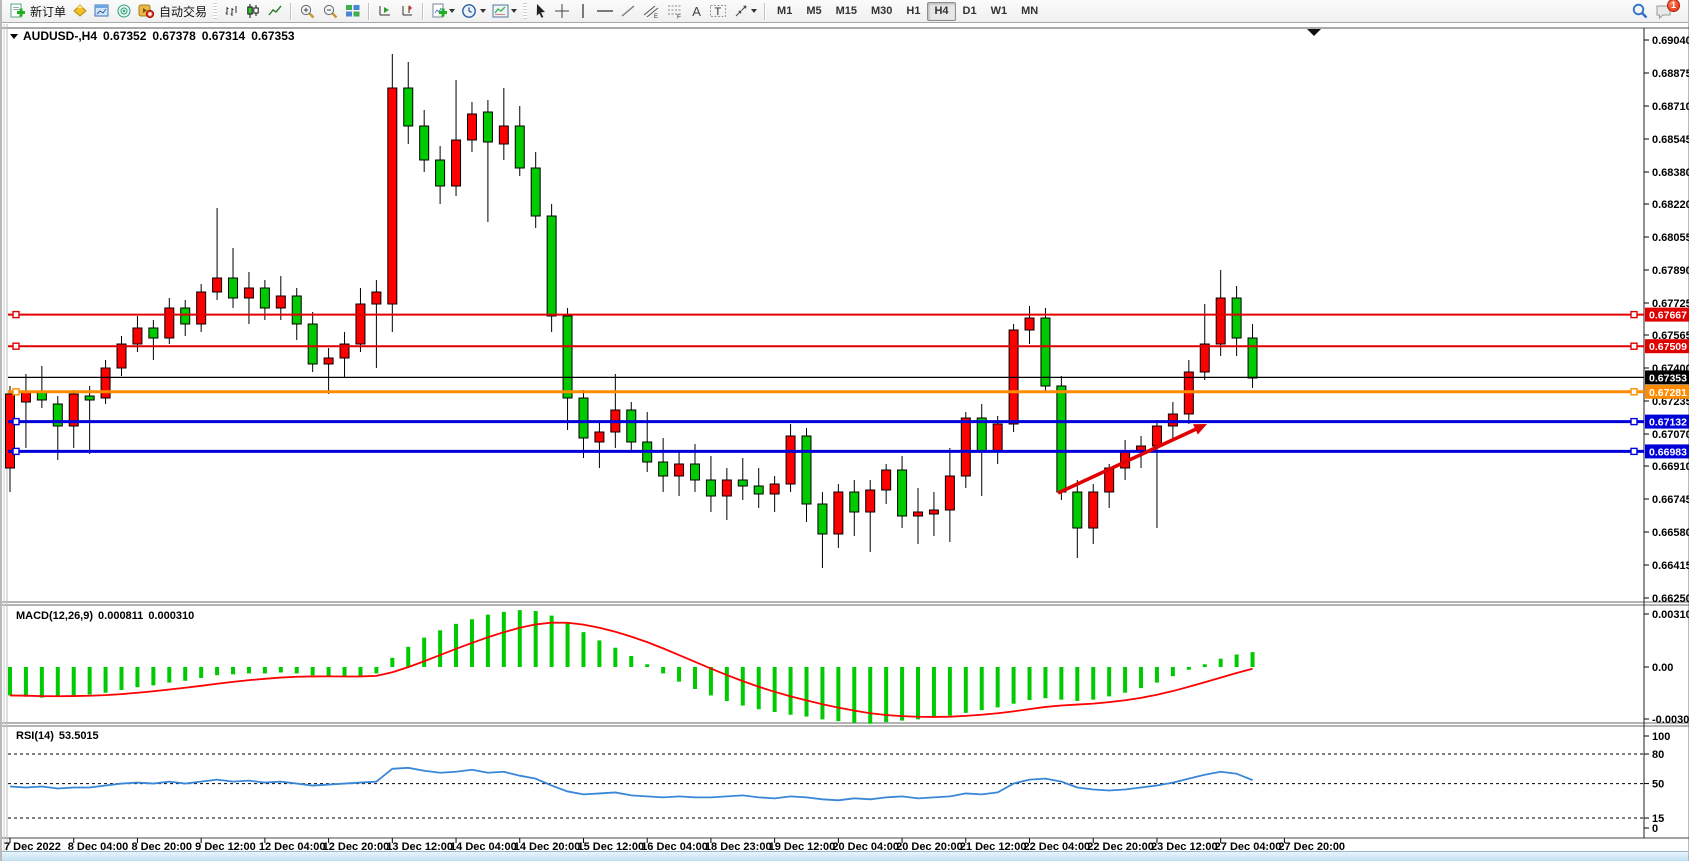 This screenshot has width=1689, height=861. I want to click on add-indicator-icon, so click(440, 10).